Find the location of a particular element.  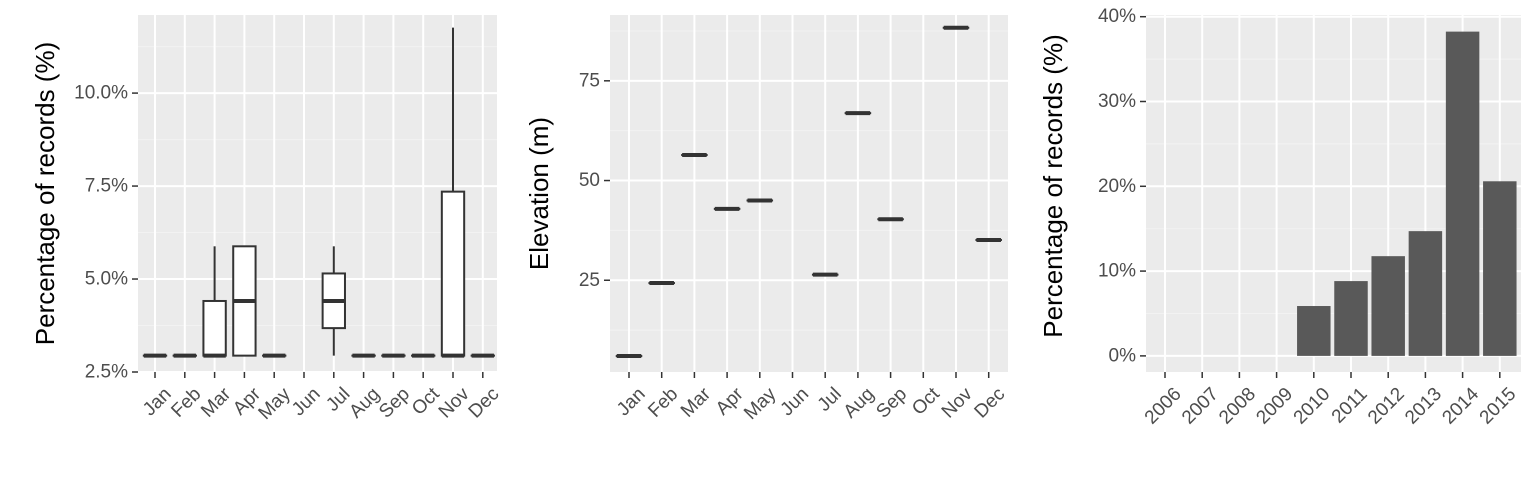

x-tick-label: 2011 is located at coordinates (1350, 406).